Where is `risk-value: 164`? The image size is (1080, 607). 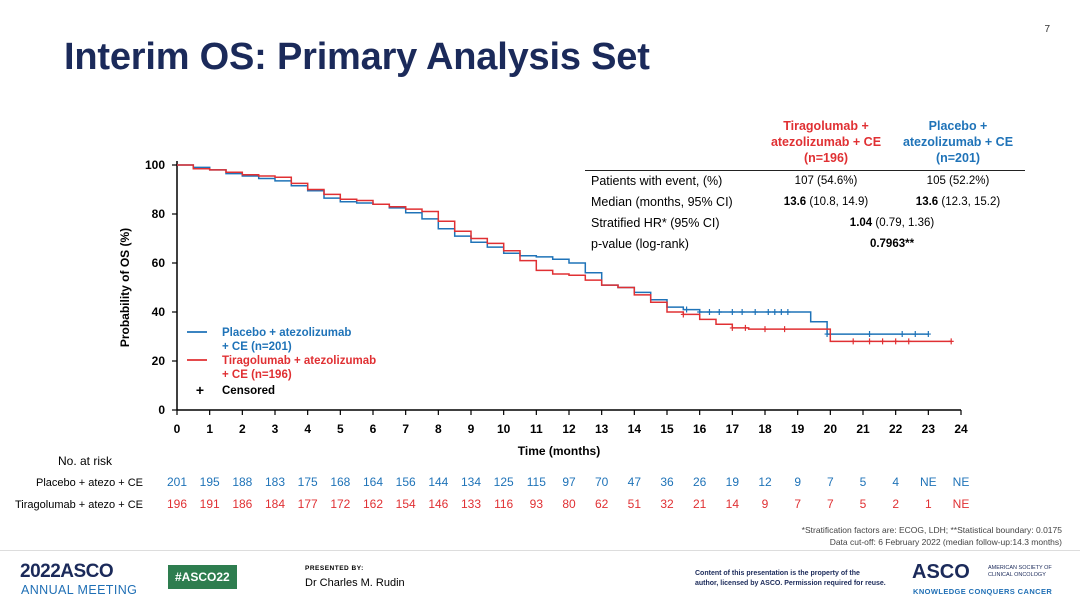 risk-value: 164 is located at coordinates (373, 482).